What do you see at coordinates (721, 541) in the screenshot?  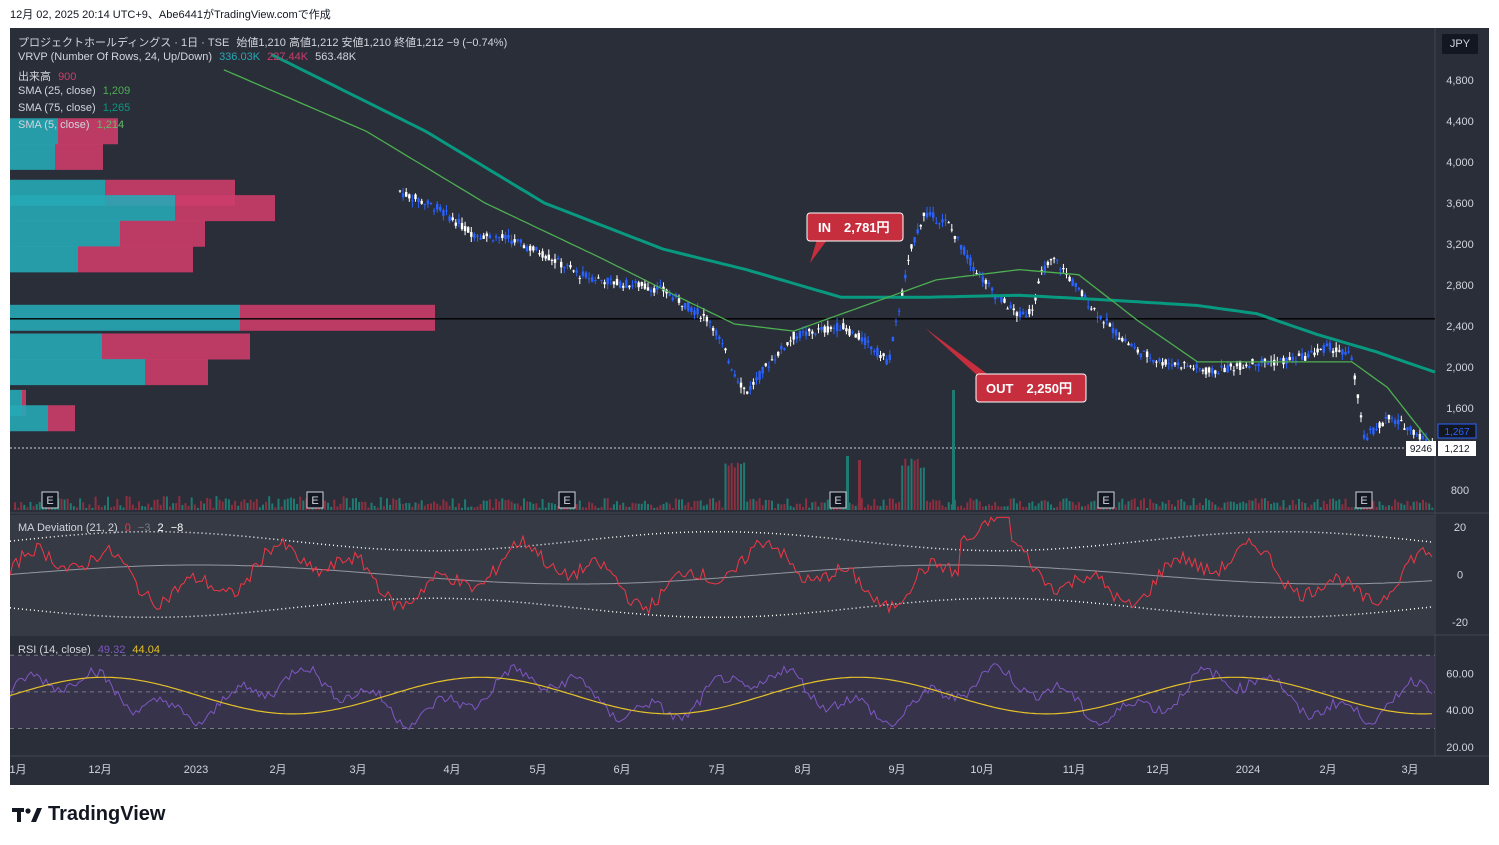 I see `madev-upper-band` at bounding box center [721, 541].